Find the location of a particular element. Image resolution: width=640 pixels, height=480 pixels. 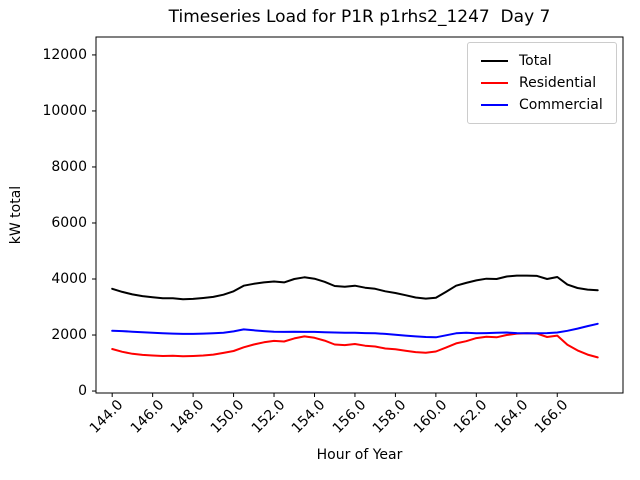

y-tick-label: 2000 is located at coordinates (69, 335).